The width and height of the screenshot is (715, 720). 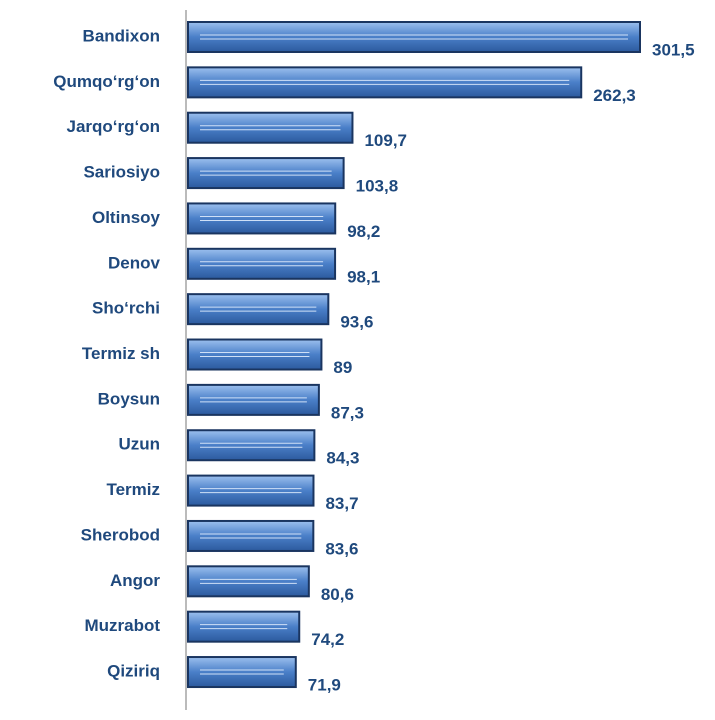 What do you see at coordinates (337, 594) in the screenshot?
I see `value-label: 80,6` at bounding box center [337, 594].